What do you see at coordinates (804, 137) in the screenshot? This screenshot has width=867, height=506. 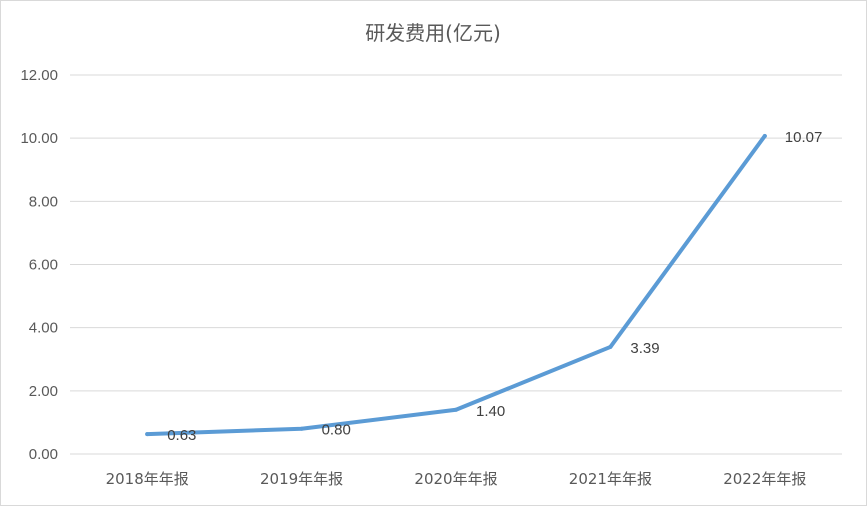 I see `data-label: 10.07` at bounding box center [804, 137].